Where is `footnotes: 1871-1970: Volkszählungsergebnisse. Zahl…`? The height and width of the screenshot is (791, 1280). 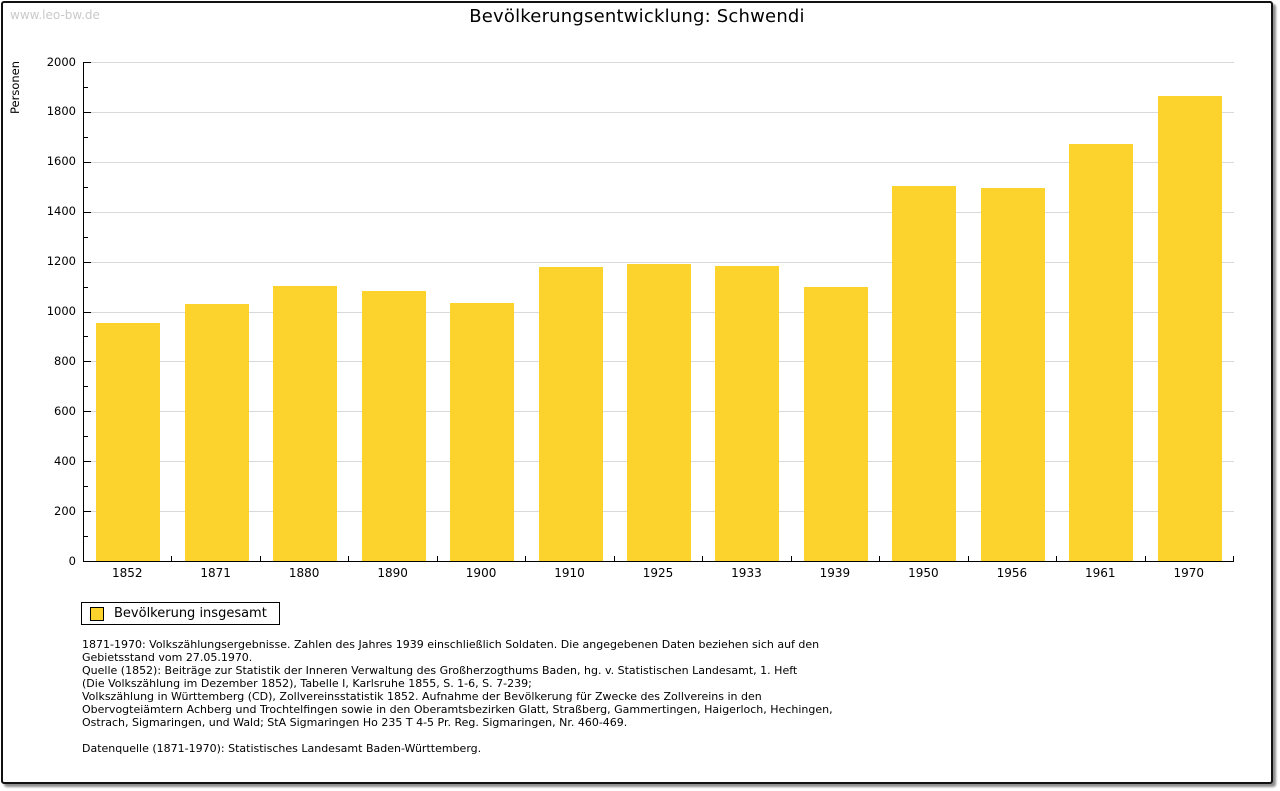 footnotes: 1871-1970: Volkszählungsergebnisse. Zahl… is located at coordinates (512, 696).